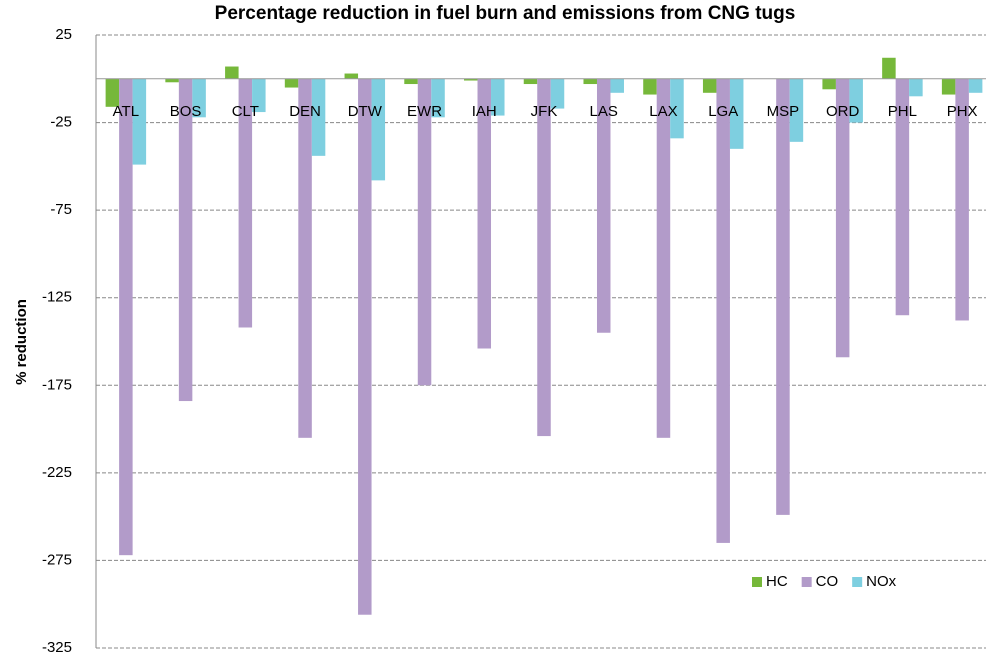 The image size is (986, 659). Describe the element at coordinates (663, 111) in the screenshot. I see `x-tick-label: LAX` at that location.